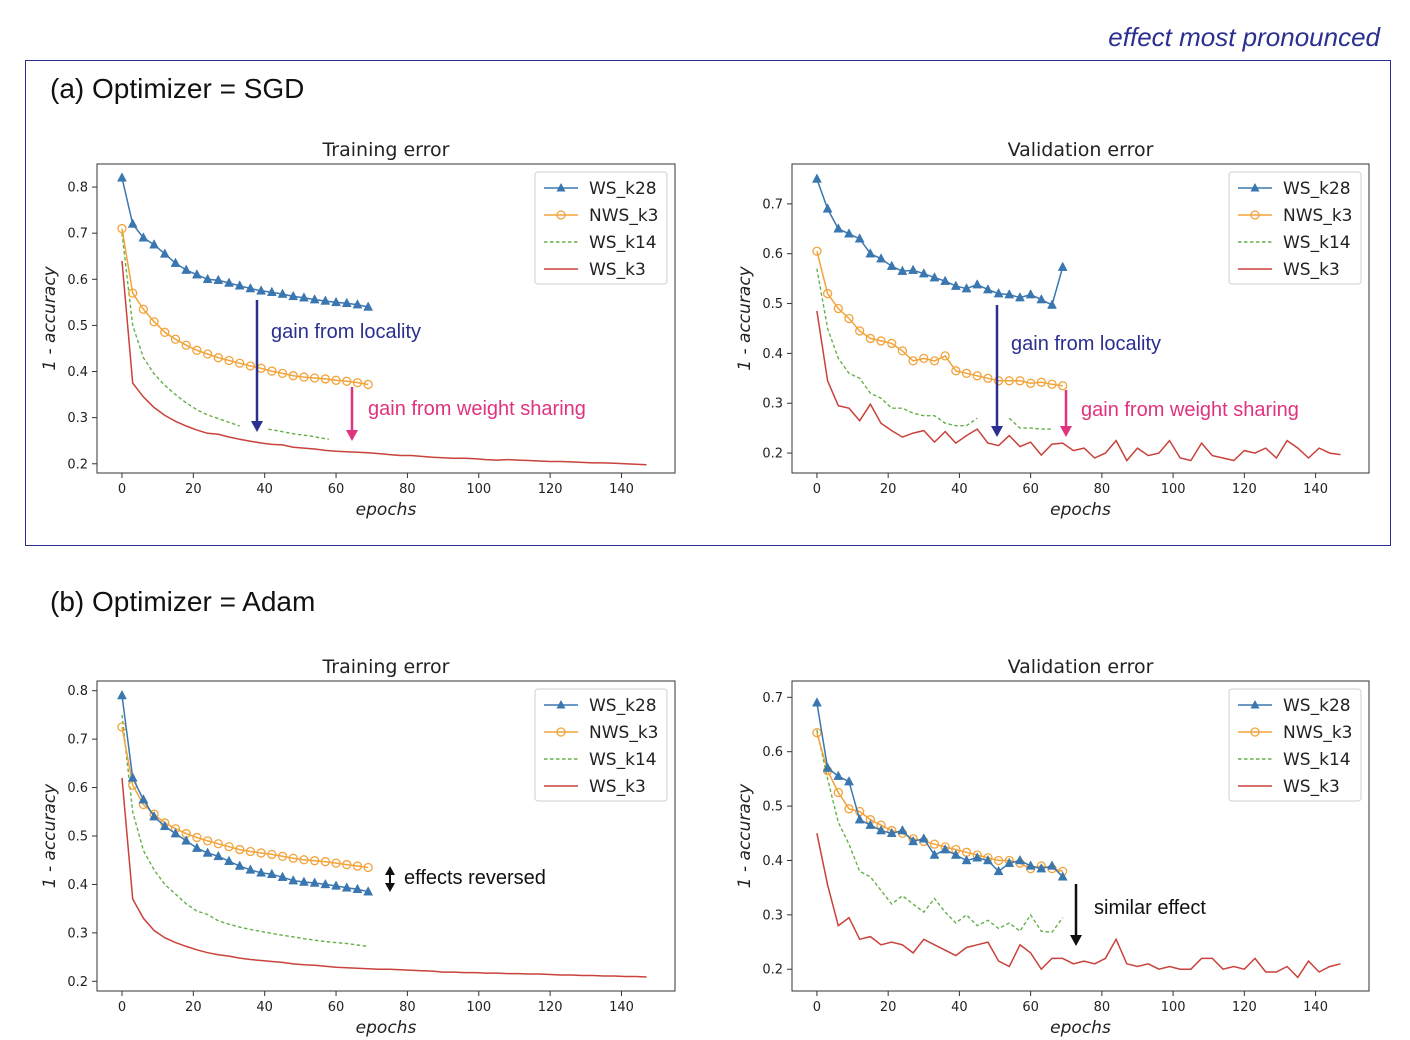 The image size is (1410, 1040). I want to click on annotation-text: effects reversed, so click(475, 878).